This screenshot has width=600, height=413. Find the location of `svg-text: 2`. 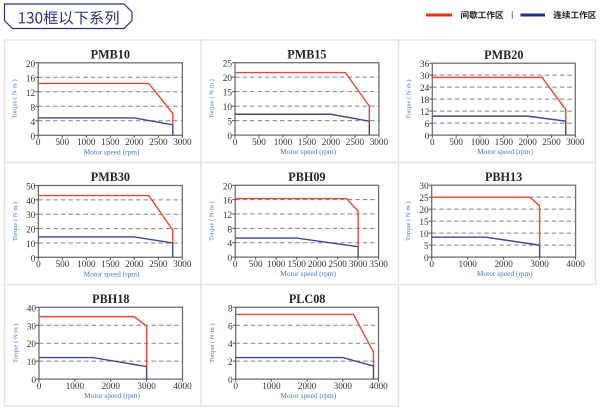

svg-text: 2 is located at coordinates (230, 363).